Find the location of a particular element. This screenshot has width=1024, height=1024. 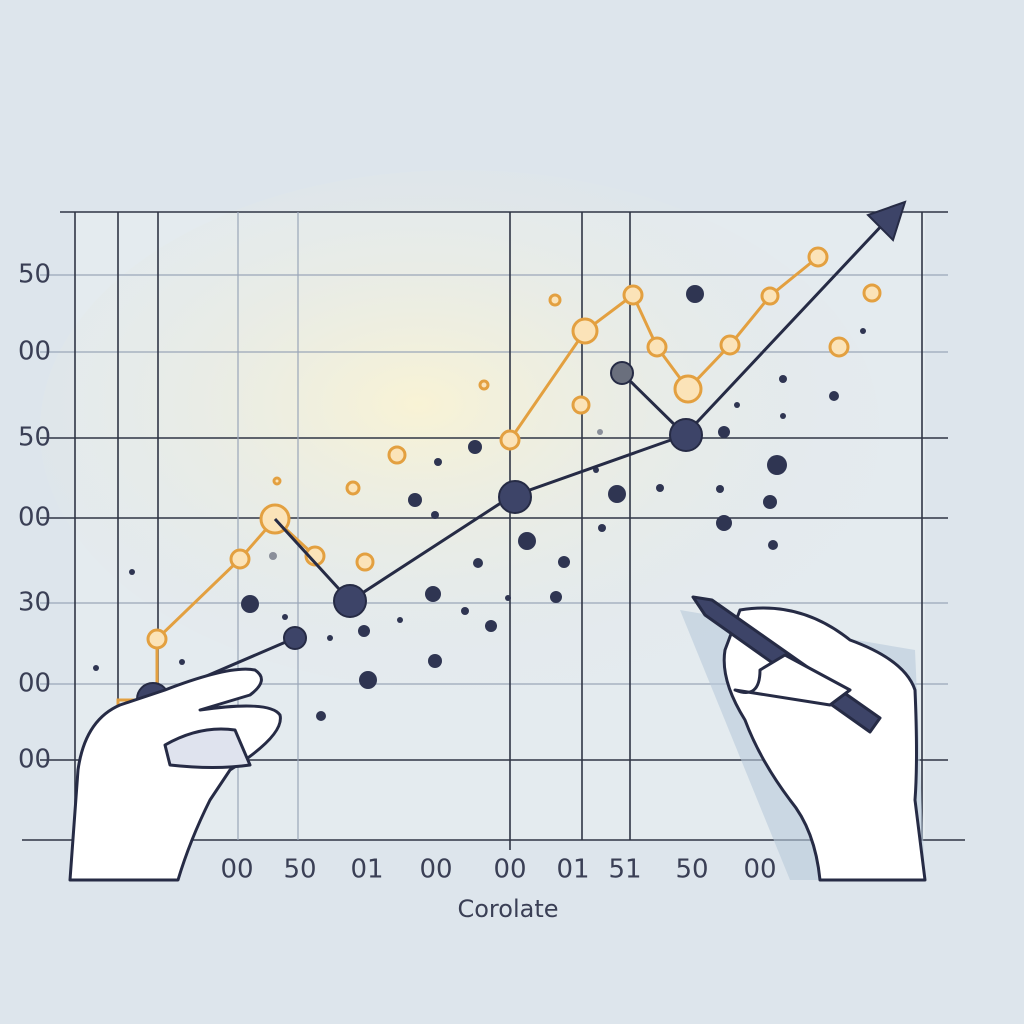

right-hand is located at coordinates (803, 738).